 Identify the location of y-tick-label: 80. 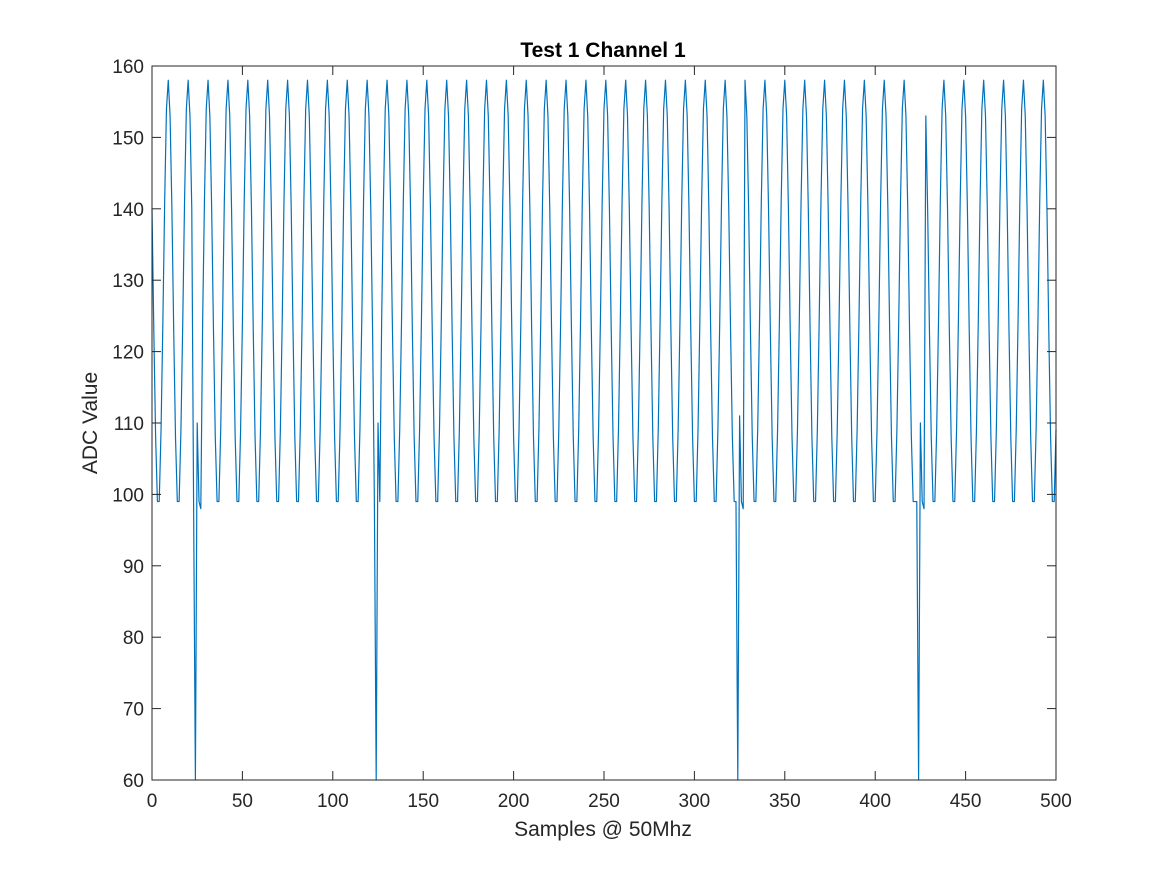
(133, 638).